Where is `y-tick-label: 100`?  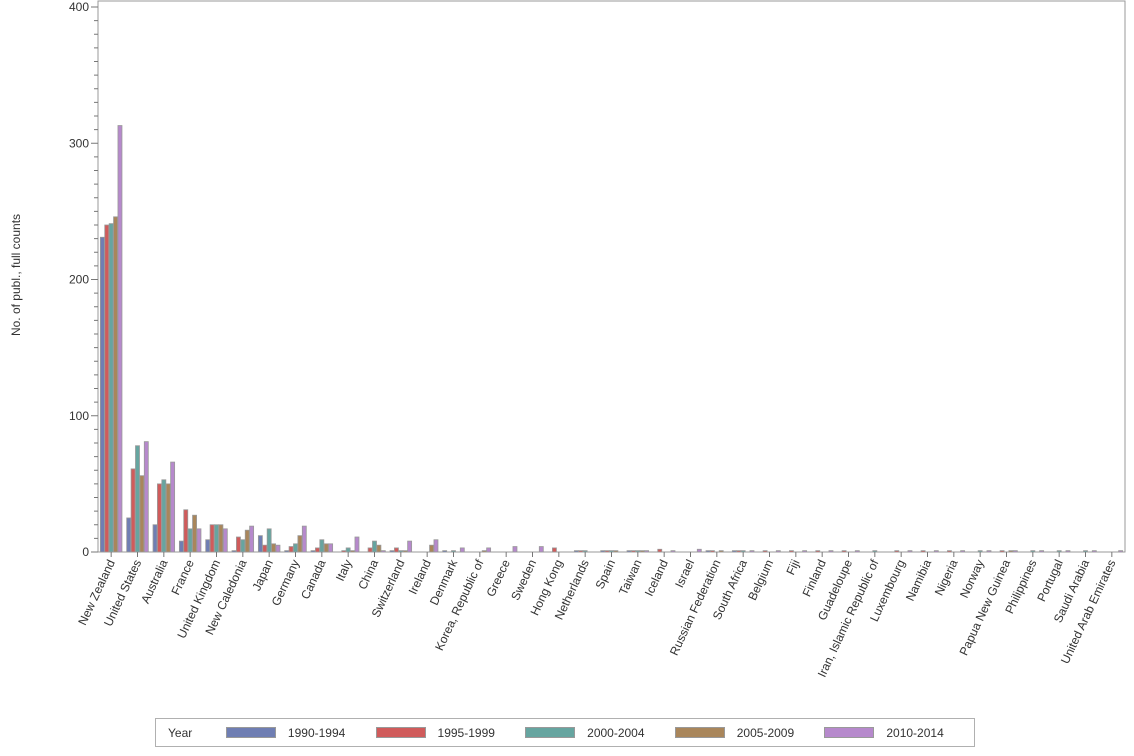 y-tick-label: 100 is located at coordinates (79, 416).